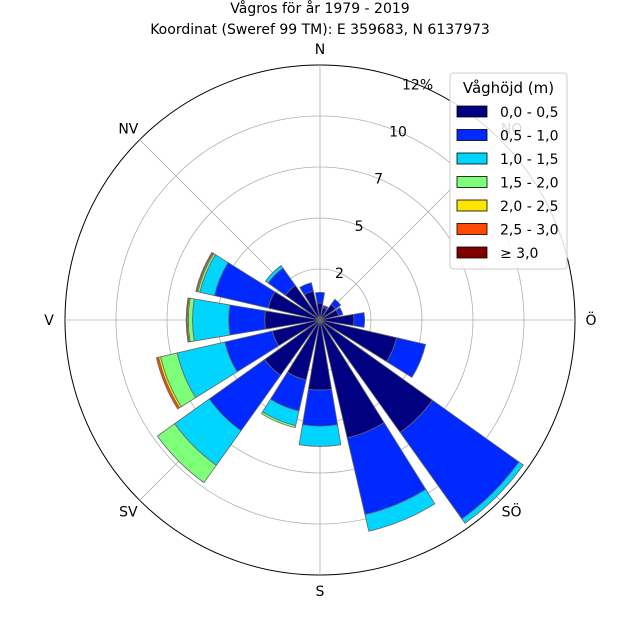 The height and width of the screenshot is (640, 640). I want to click on direction-label: Ö, so click(590, 320).